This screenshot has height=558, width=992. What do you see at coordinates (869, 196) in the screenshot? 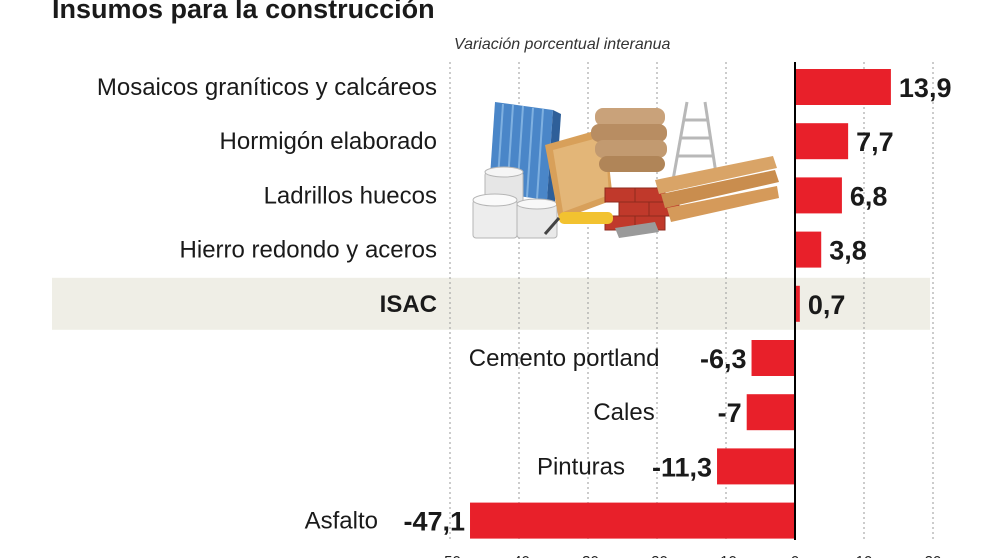
I see `value-label: 6,8` at bounding box center [869, 196].